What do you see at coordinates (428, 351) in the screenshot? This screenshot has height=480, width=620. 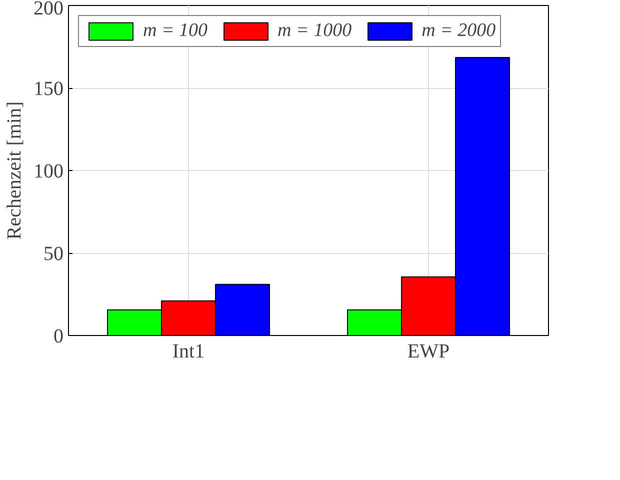 I see `x-tick-label: EWP` at bounding box center [428, 351].